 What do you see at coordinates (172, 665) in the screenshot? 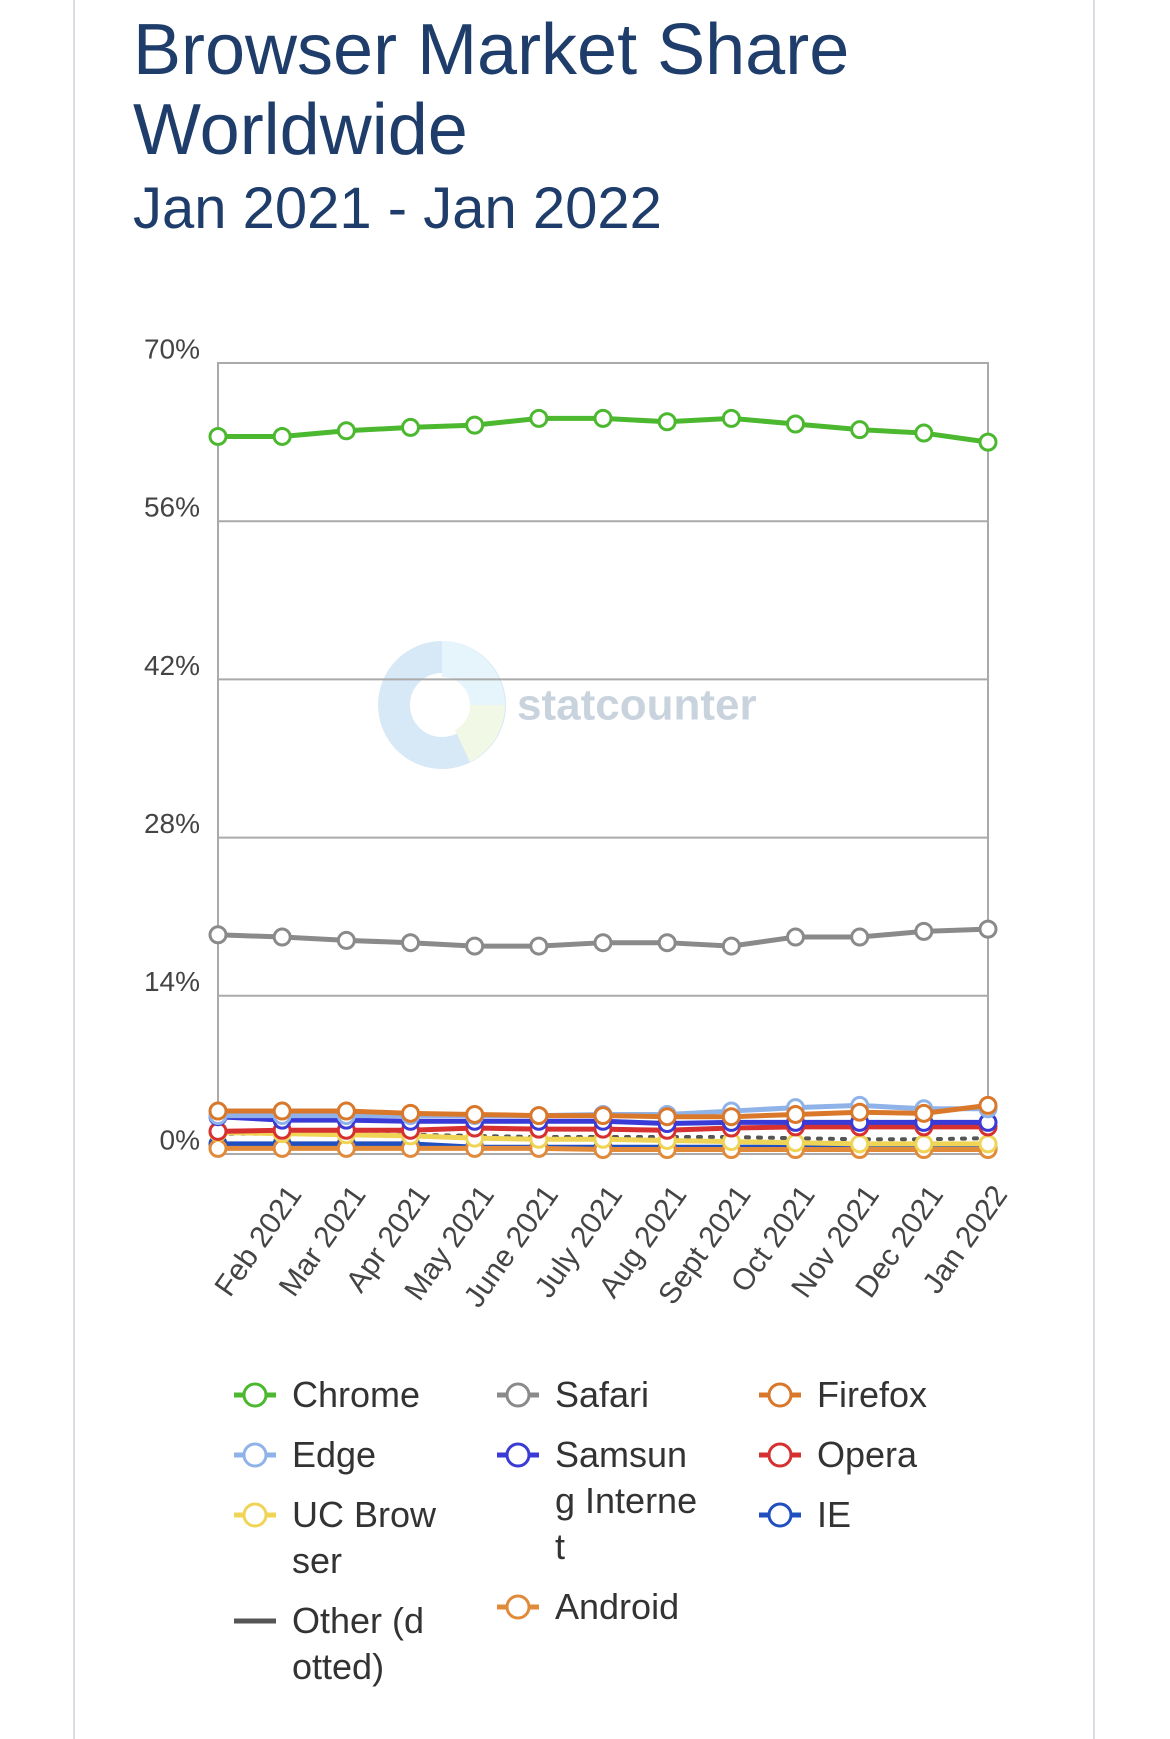
I see `y-tick-label: 42%` at bounding box center [172, 665].